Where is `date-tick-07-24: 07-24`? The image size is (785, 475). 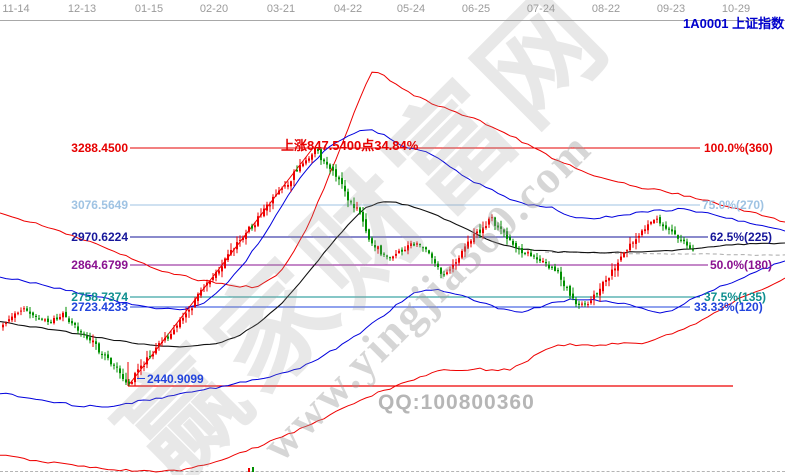 date-tick-07-24: 07-24 is located at coordinates (541, 9).